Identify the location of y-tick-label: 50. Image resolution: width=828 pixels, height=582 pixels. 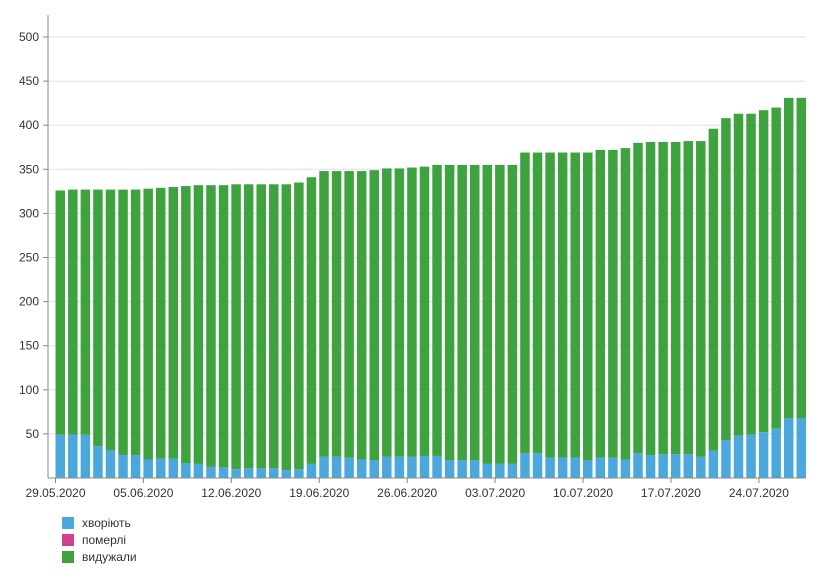
(33, 434).